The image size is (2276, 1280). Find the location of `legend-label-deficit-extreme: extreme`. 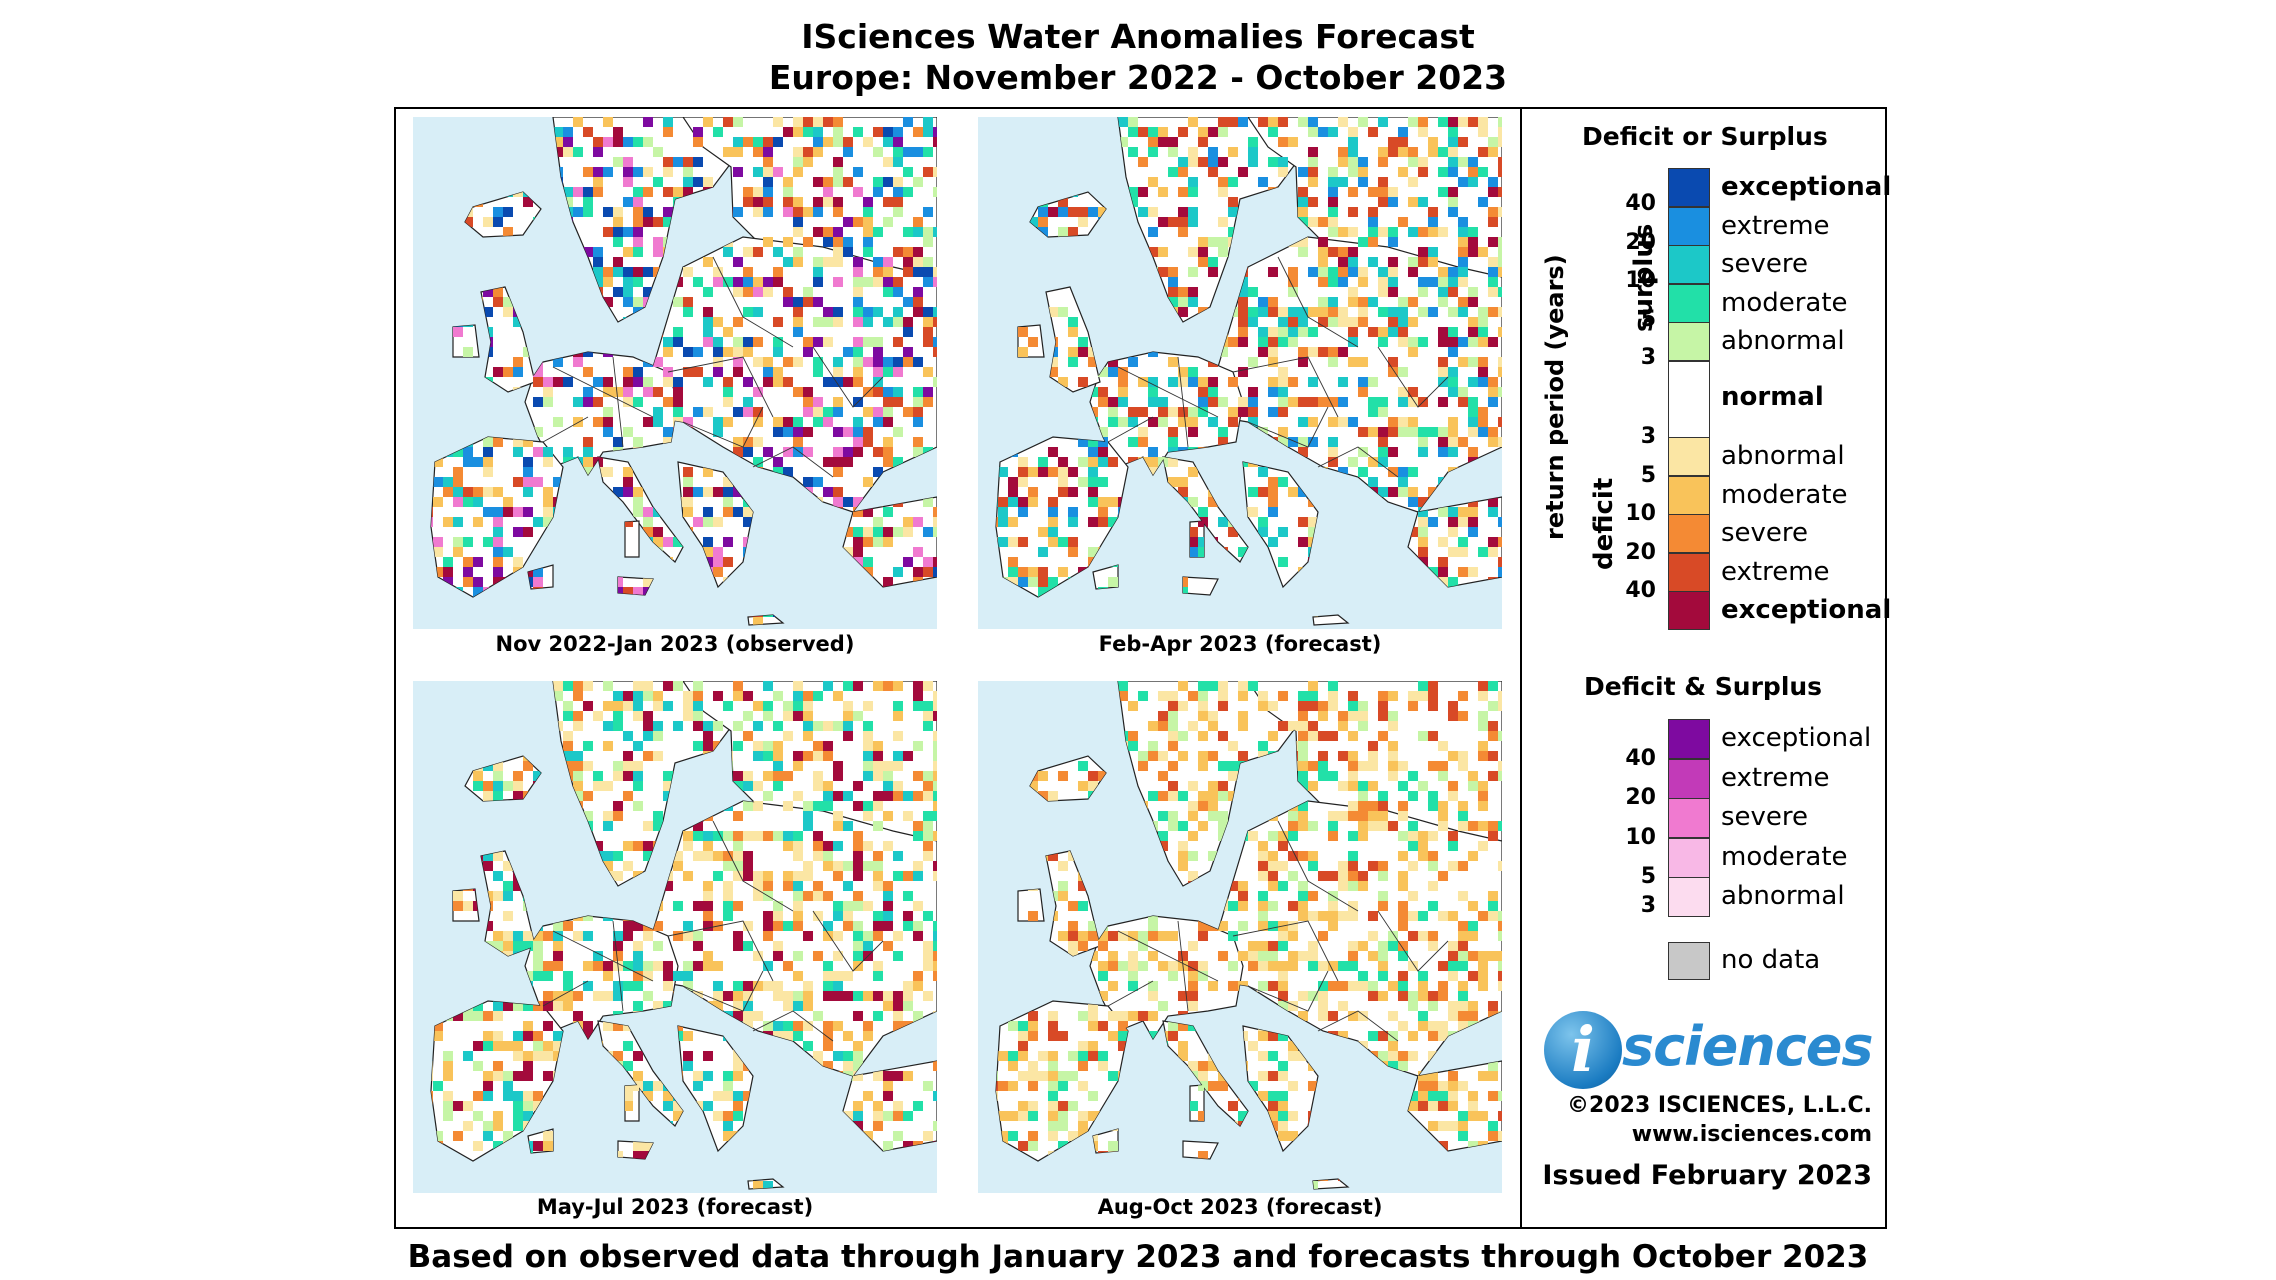

legend-label-deficit-extreme: extreme is located at coordinates (1775, 571).